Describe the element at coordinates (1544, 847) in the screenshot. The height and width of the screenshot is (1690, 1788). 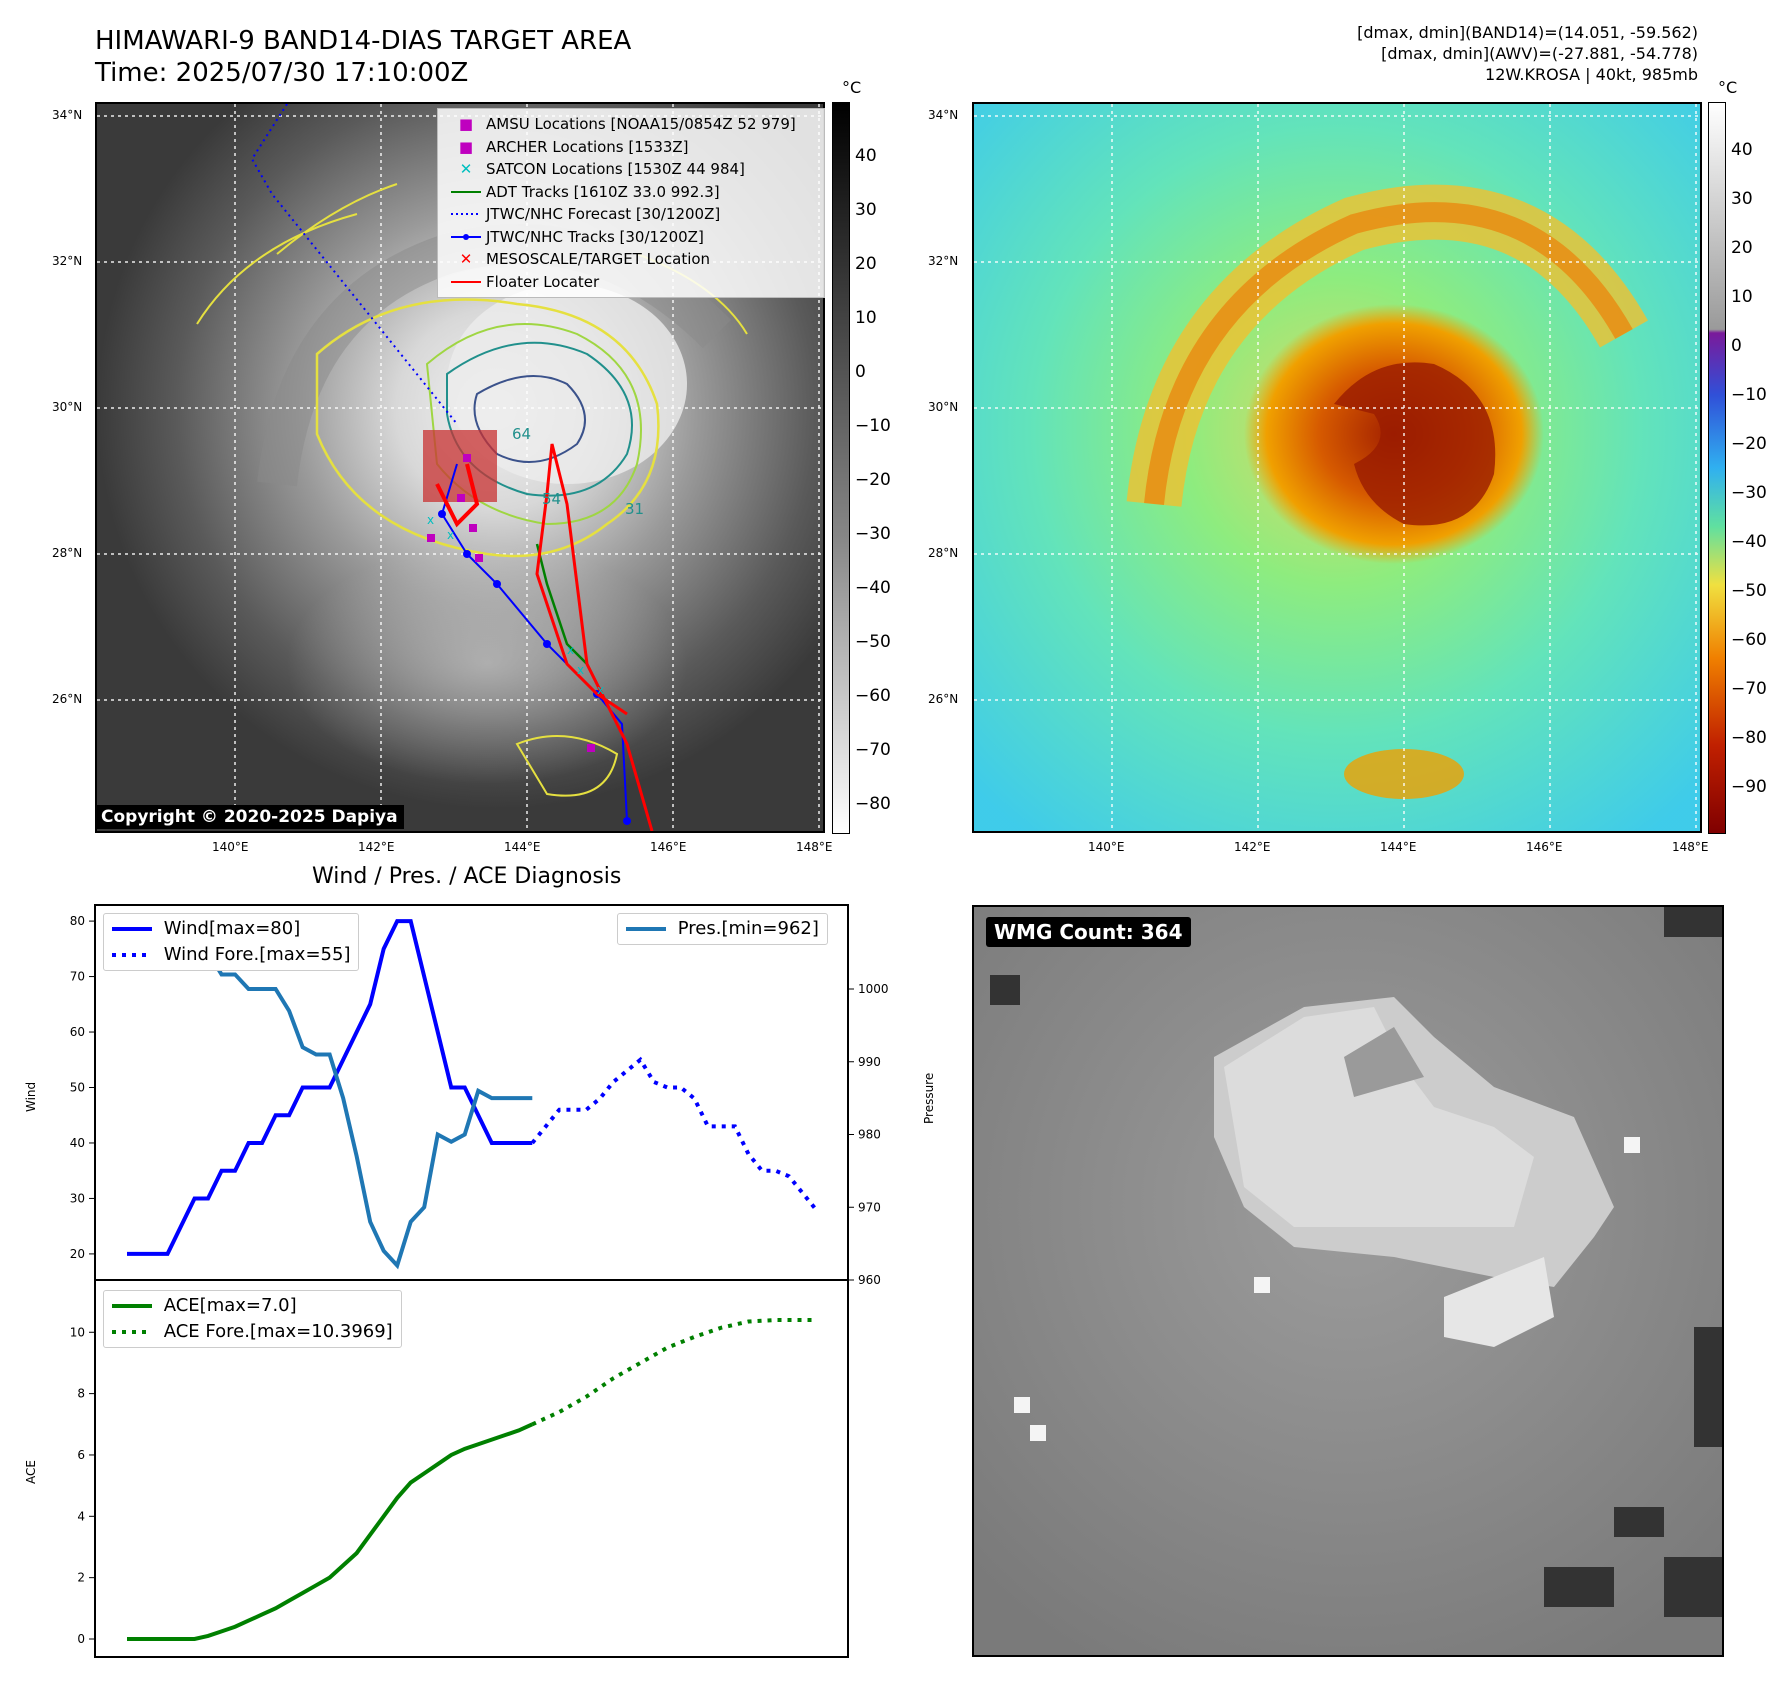
I see `awv-lon-label: 146°E` at that location.